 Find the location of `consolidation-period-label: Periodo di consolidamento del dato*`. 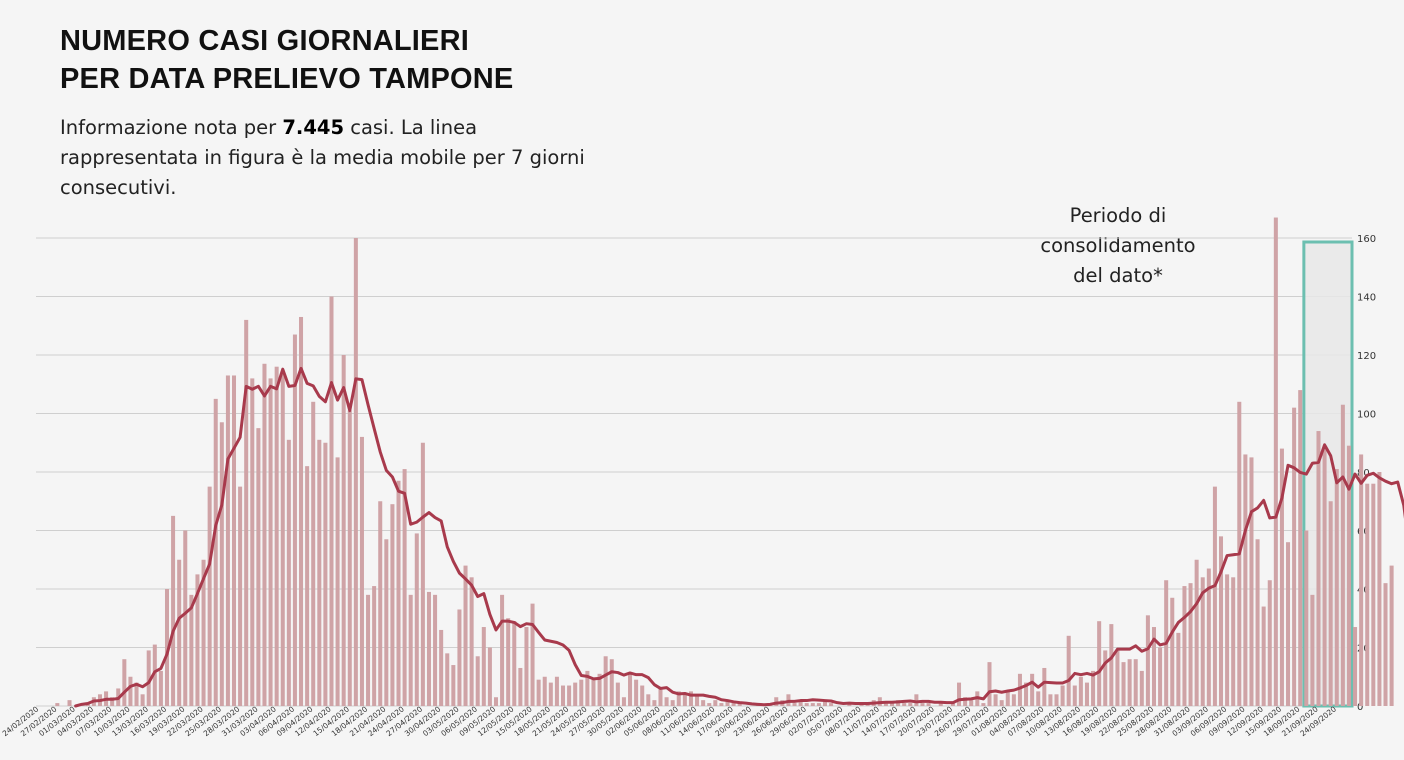

consolidation-period-label: Periodo di consolidamento del dato* is located at coordinates (1118, 246).